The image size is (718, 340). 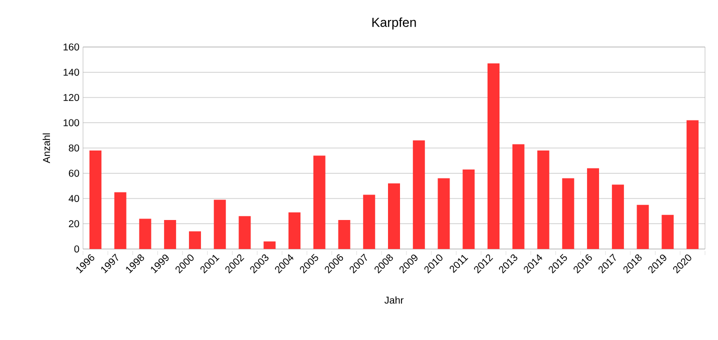 I want to click on chart-title: Karpfen, so click(x=394, y=23).